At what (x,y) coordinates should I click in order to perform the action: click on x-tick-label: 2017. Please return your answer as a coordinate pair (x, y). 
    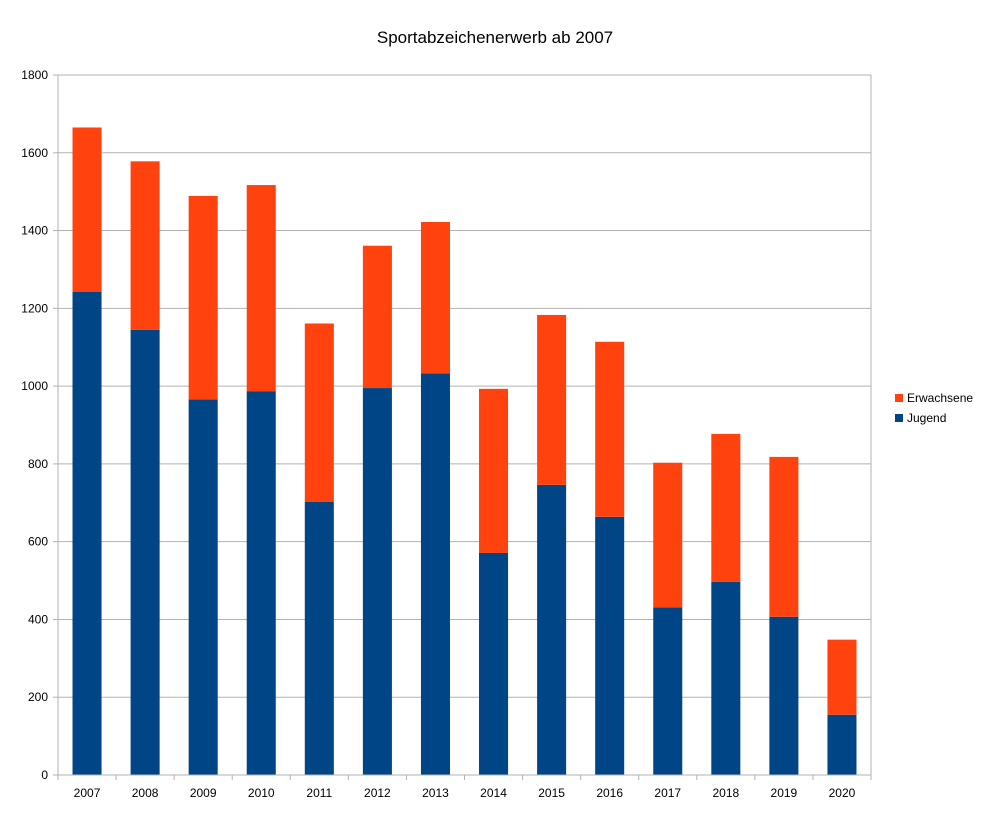
    Looking at the image, I should click on (667, 793).